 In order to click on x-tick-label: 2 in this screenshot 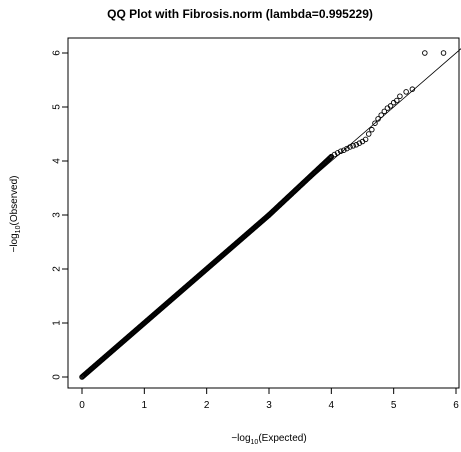, I will do `click(207, 405)`.